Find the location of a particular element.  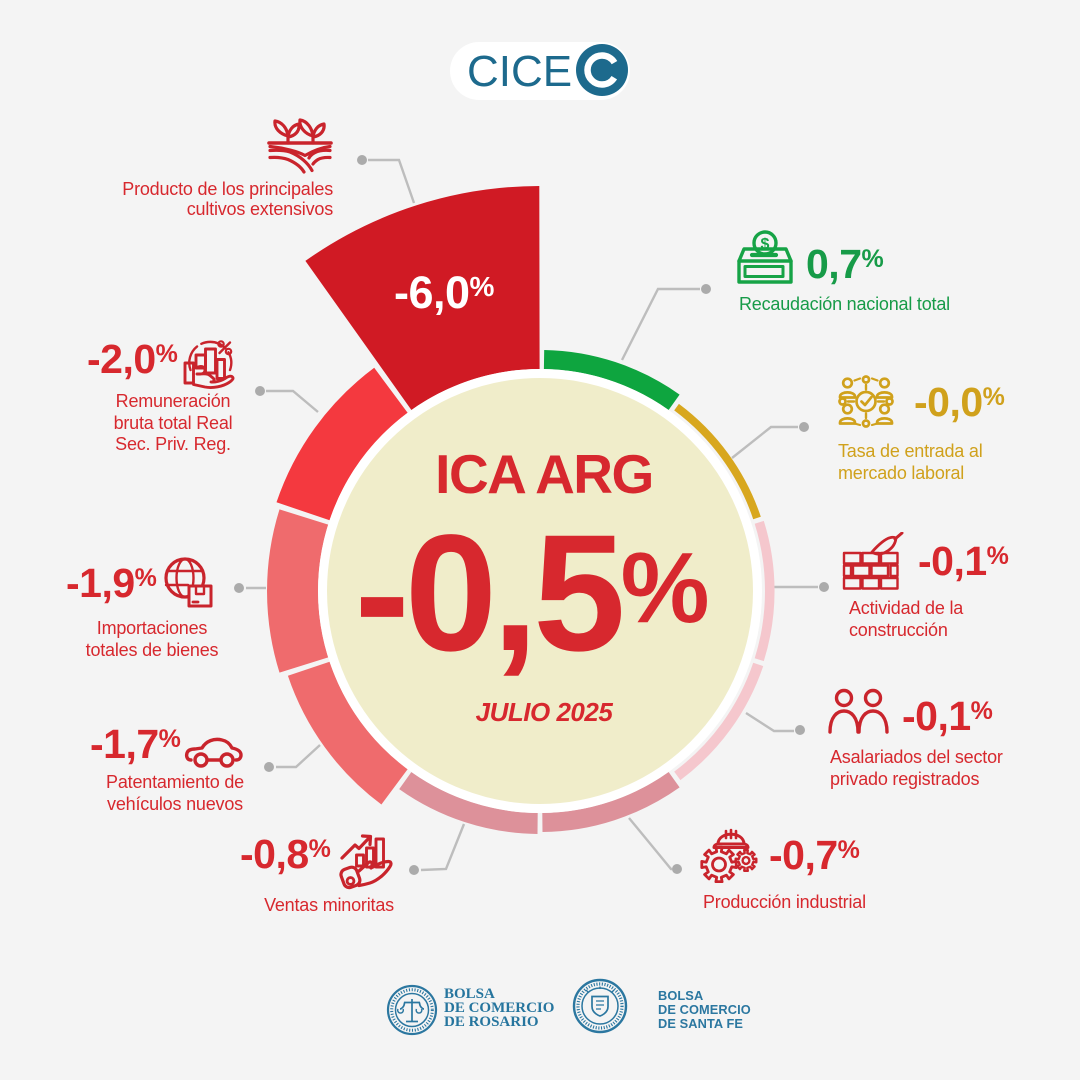

svg-text: CICE is located at coordinates (519, 71).